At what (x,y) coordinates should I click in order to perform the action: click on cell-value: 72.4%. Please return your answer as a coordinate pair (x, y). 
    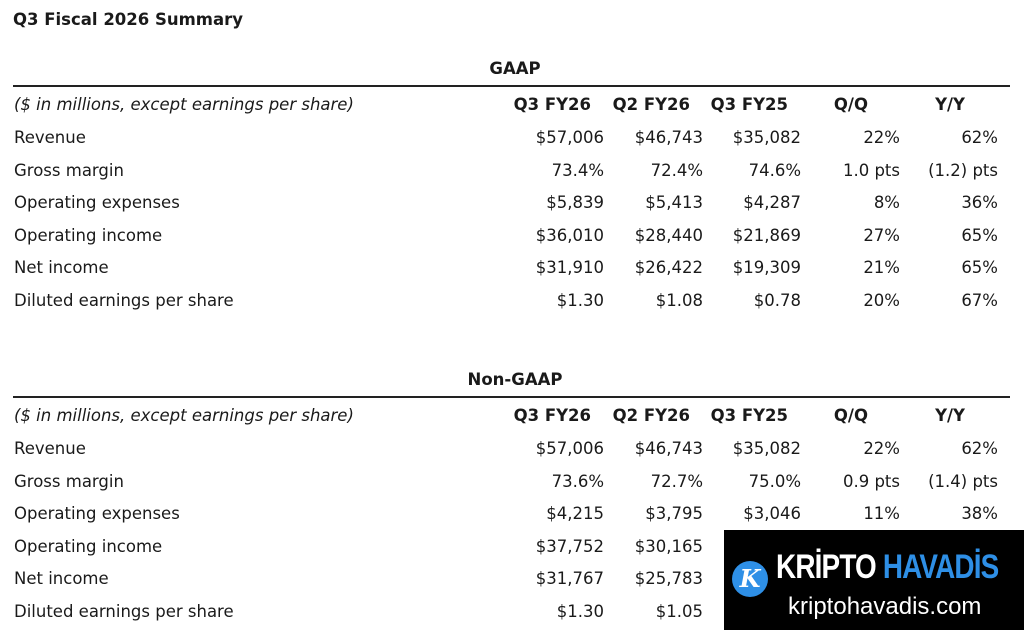
    Looking at the image, I should click on (676, 170).